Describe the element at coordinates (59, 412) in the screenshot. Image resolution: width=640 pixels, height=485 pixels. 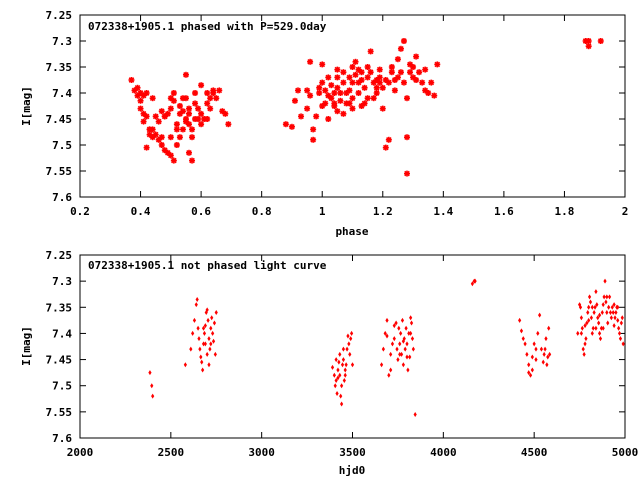
I see `y-tick-label: 7.55` at that location.